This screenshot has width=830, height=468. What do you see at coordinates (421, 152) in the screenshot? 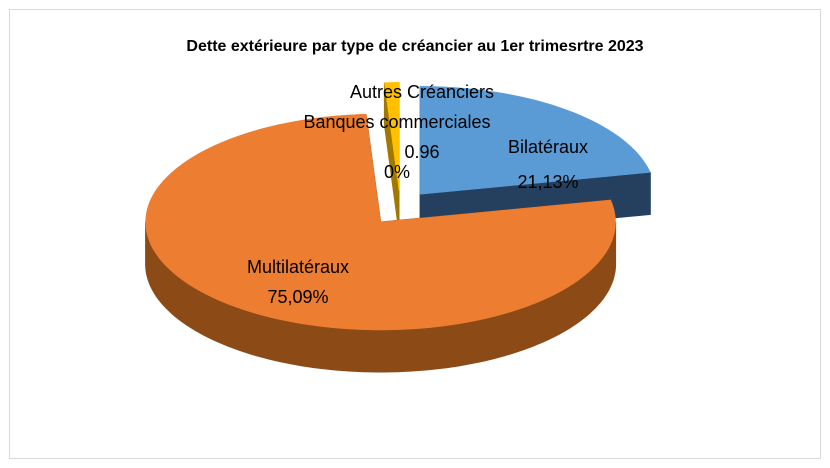
I see `slice-value-label: 0.96` at bounding box center [421, 152].